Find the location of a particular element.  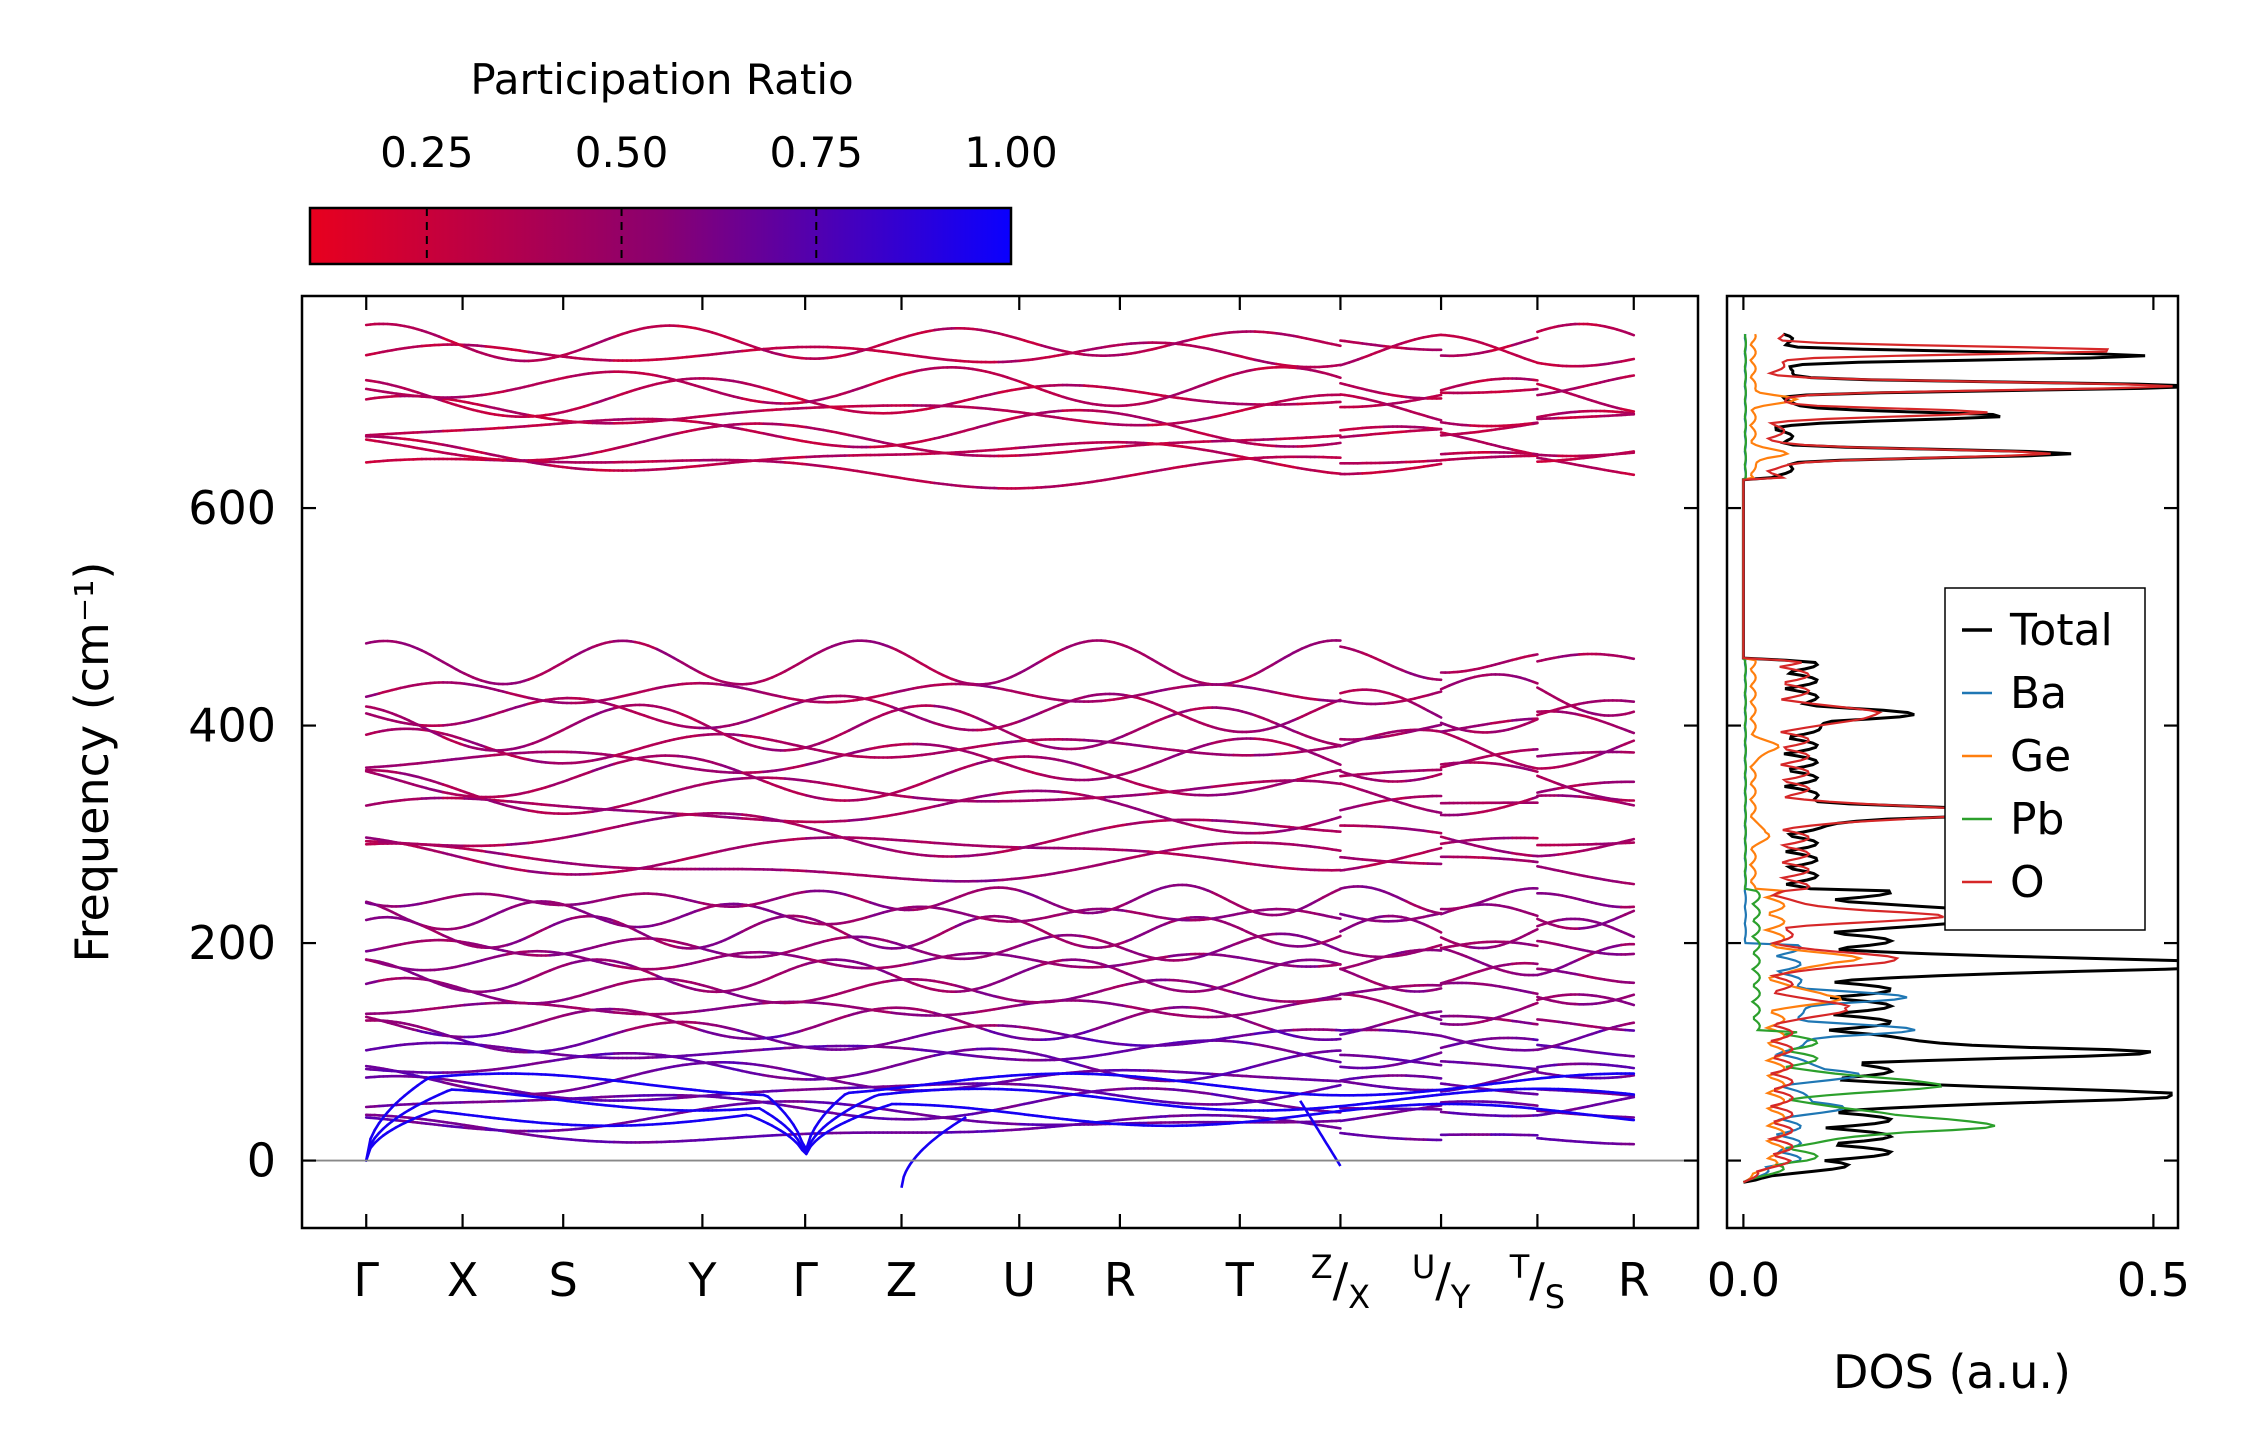

frequency-tick-label: 200 is located at coordinates (232, 943).